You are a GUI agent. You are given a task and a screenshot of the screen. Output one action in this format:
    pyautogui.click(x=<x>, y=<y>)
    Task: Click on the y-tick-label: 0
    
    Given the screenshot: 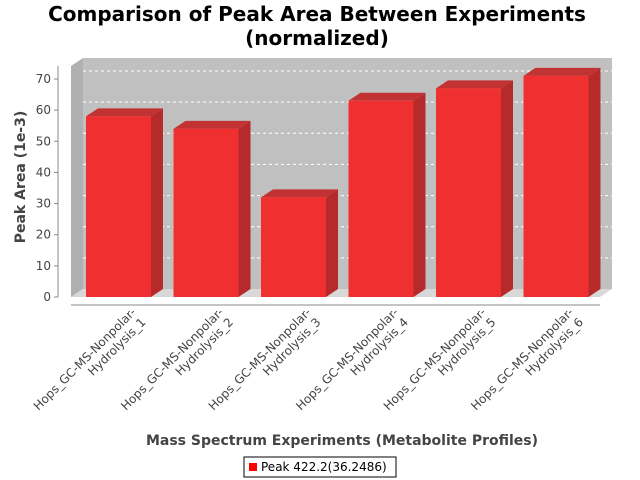 What is the action you would take?
    pyautogui.click(x=47, y=297)
    